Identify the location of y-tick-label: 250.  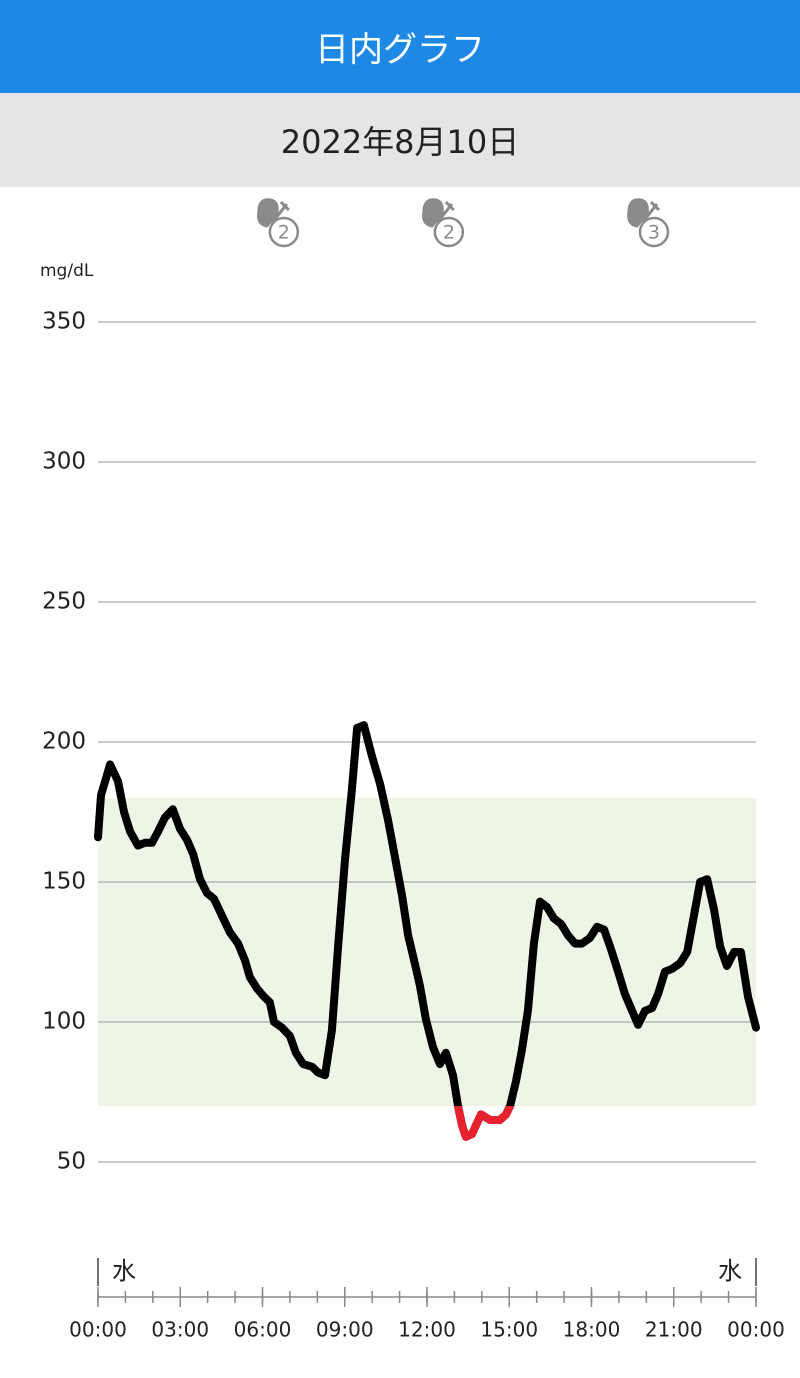
(64, 602).